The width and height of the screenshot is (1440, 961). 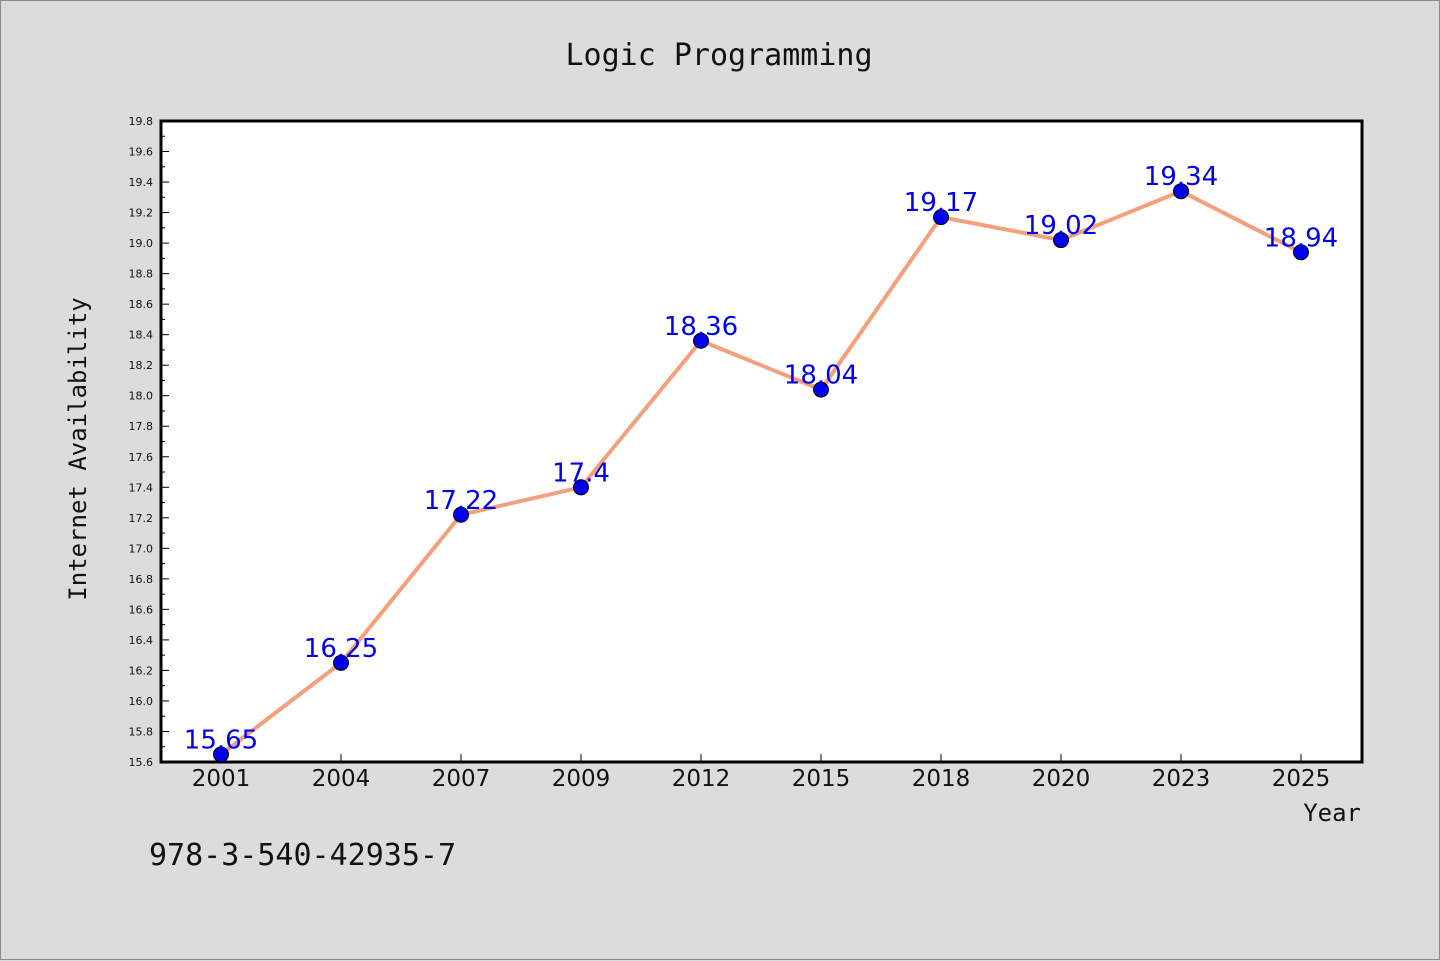 What do you see at coordinates (1301, 238) in the screenshot?
I see `data-label: 18.94` at bounding box center [1301, 238].